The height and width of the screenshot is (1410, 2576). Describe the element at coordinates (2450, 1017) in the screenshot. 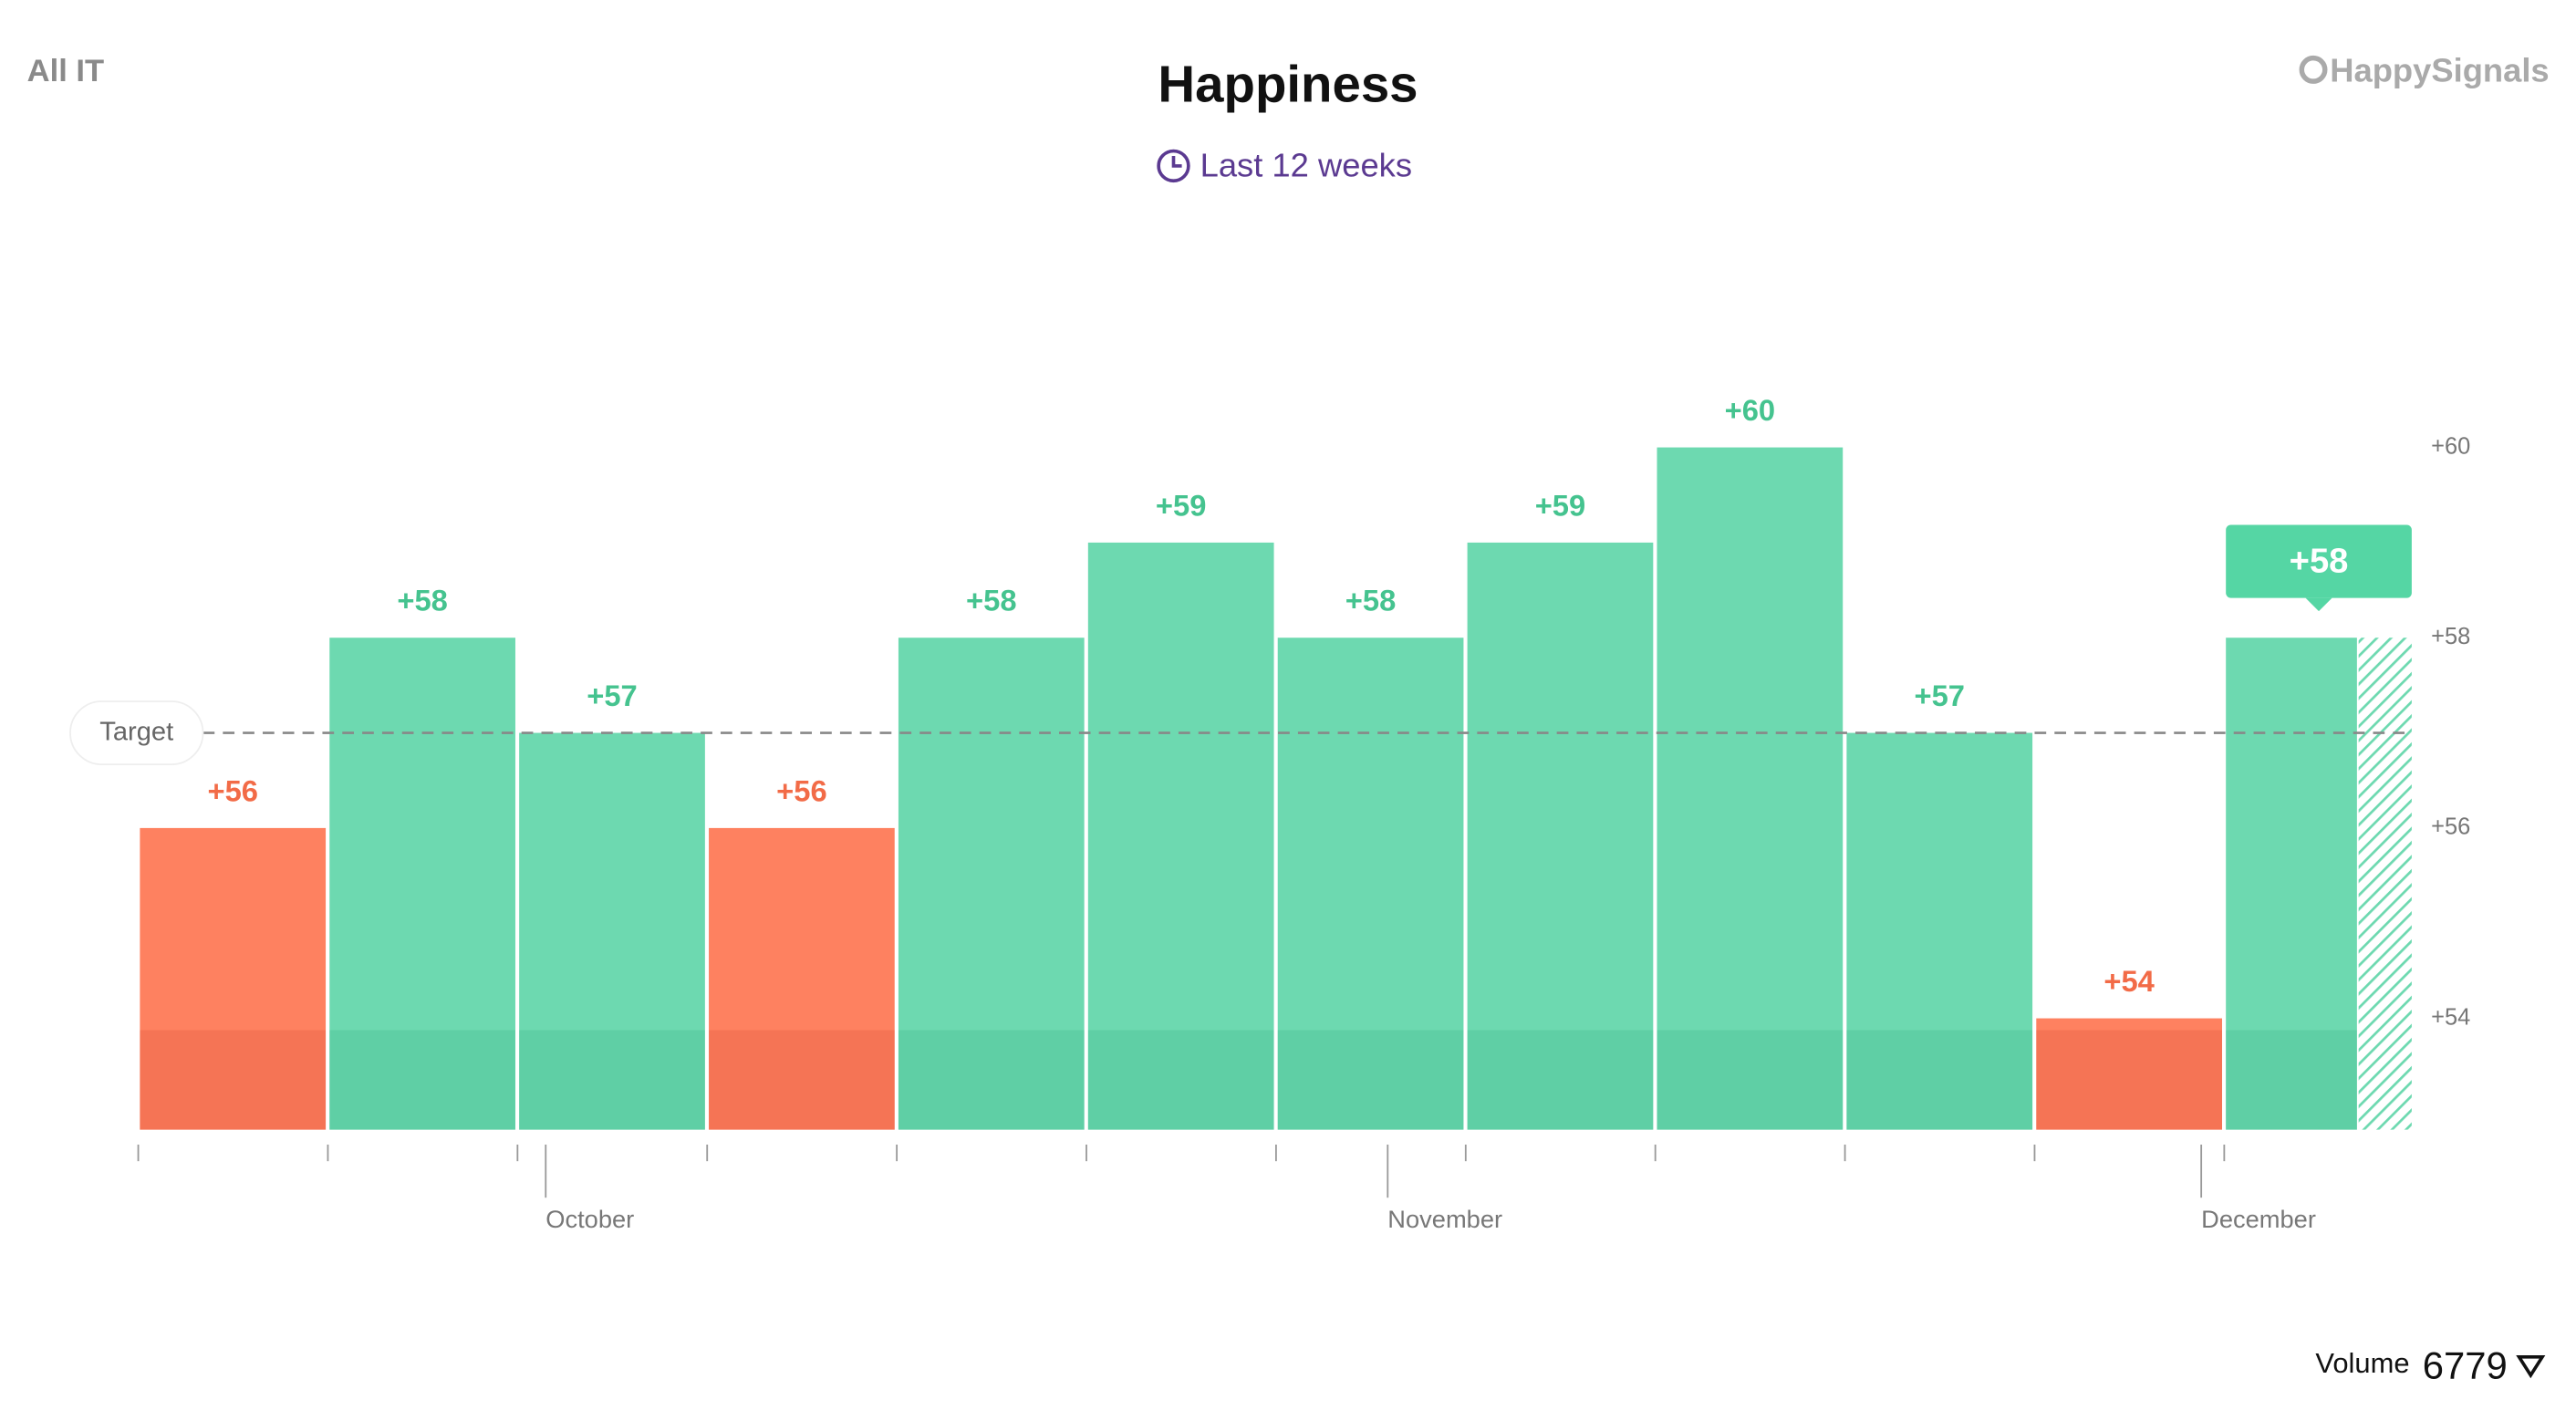

I see `y-tick-label: +54` at that location.